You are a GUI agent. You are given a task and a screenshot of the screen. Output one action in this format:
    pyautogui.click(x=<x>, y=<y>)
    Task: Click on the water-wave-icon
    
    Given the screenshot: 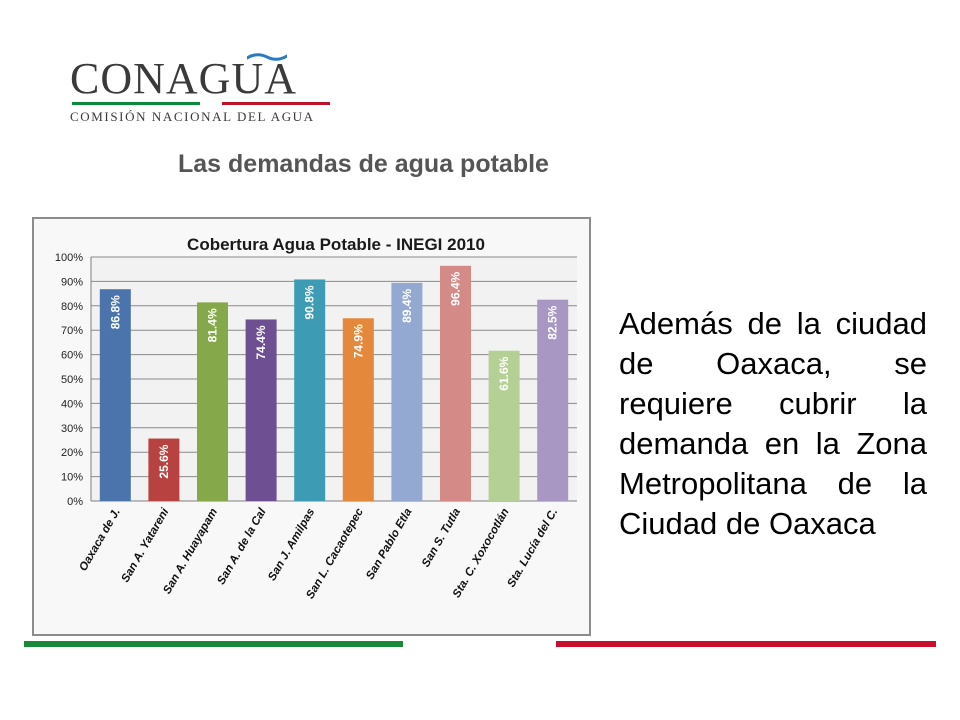 What is the action you would take?
    pyautogui.click(x=267, y=57)
    